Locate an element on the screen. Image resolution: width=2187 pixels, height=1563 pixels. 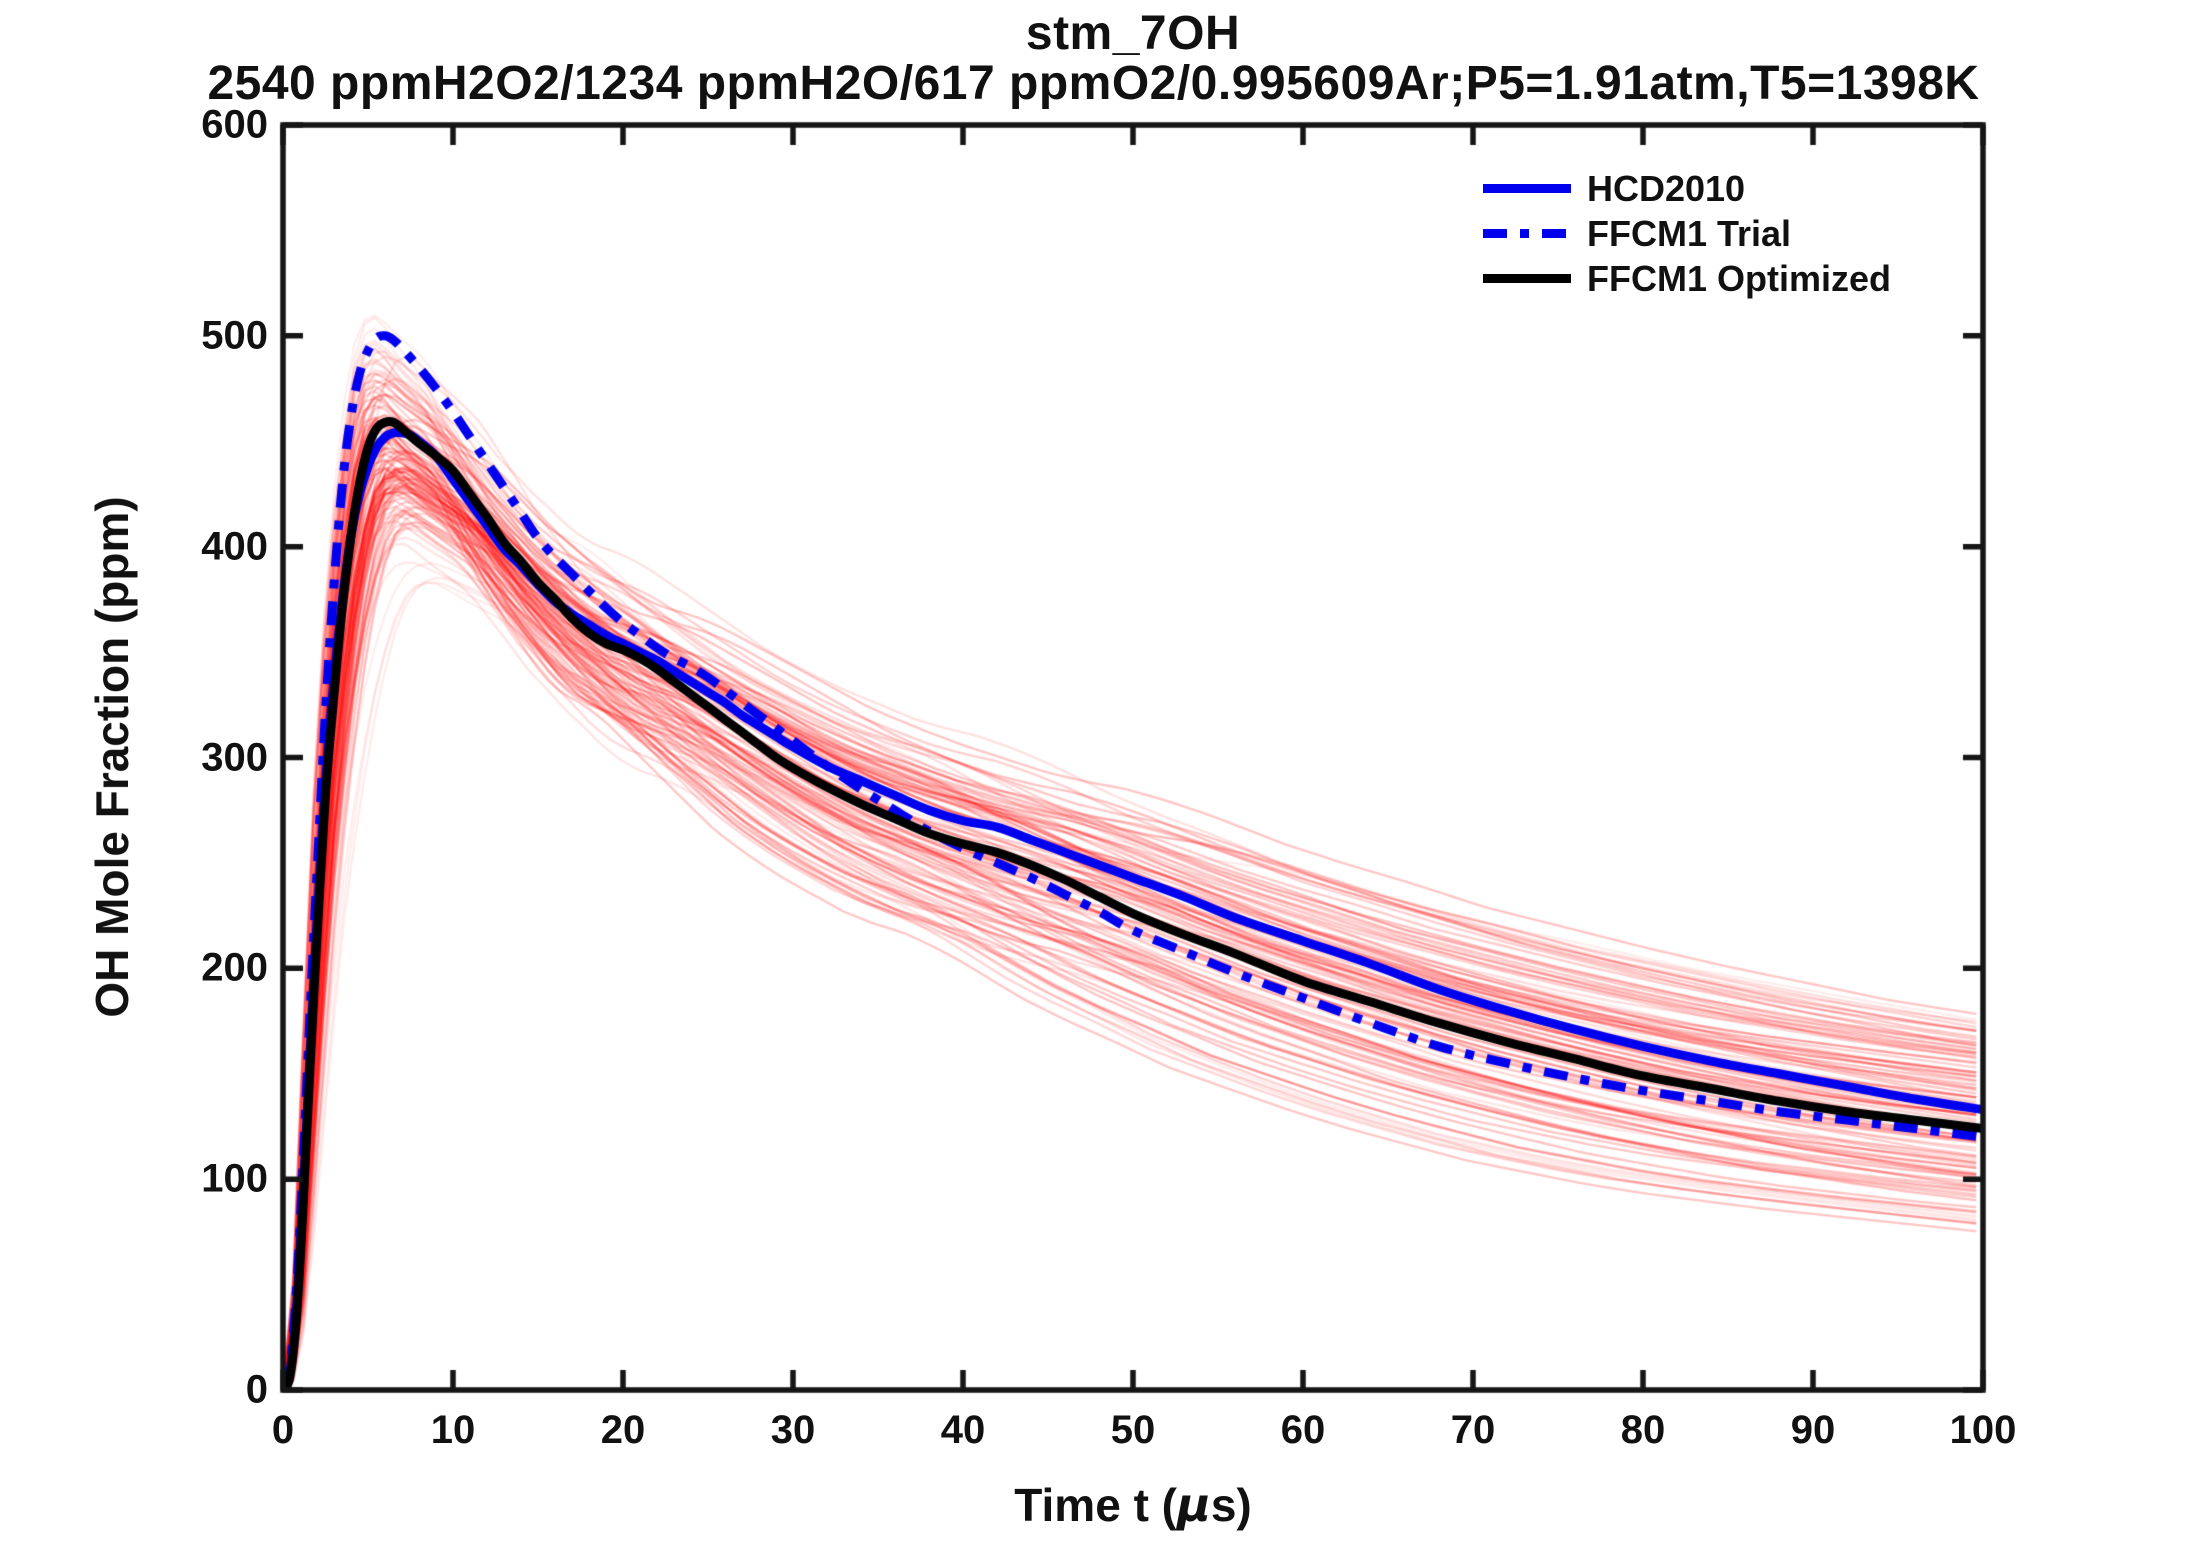
legend-label: HCD2010 is located at coordinates (1666, 188).